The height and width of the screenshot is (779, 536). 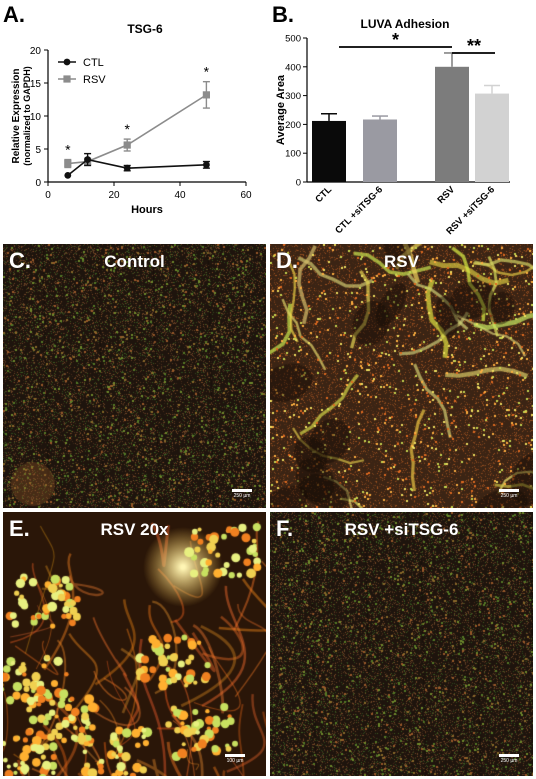 I want to click on chart-title: LUVA Adhesion, so click(x=405, y=24).